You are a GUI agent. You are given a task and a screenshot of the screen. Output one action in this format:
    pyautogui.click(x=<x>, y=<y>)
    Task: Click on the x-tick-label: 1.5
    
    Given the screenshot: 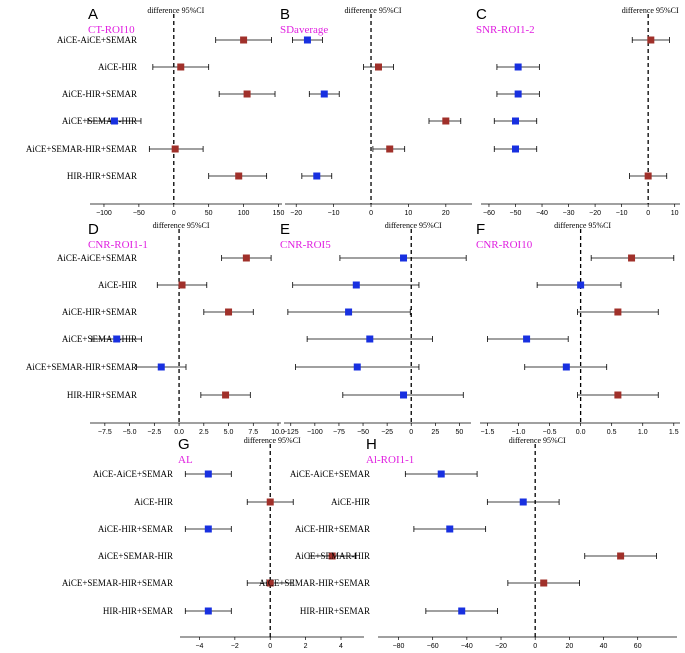 What is the action you would take?
    pyautogui.click(x=674, y=432)
    